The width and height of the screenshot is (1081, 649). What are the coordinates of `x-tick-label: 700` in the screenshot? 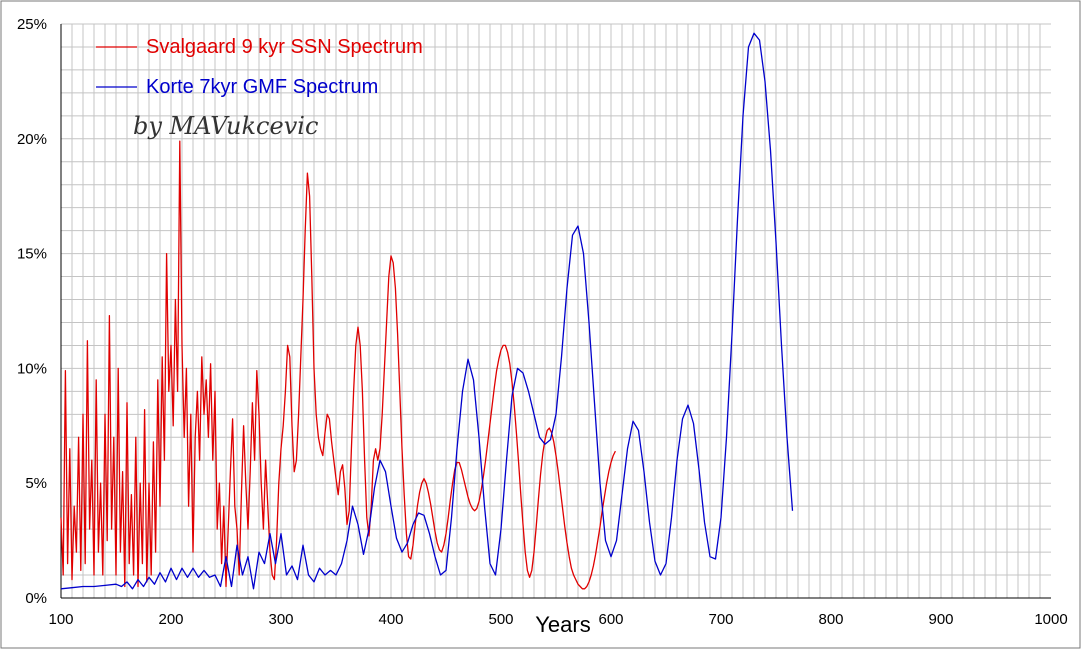 It's located at (720, 619).